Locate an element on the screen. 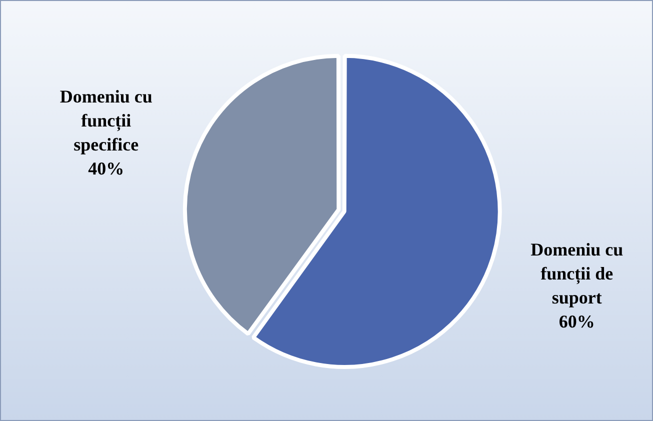 The image size is (653, 421). slice-label: Domeniu cu funcții de suport is located at coordinates (577, 274).